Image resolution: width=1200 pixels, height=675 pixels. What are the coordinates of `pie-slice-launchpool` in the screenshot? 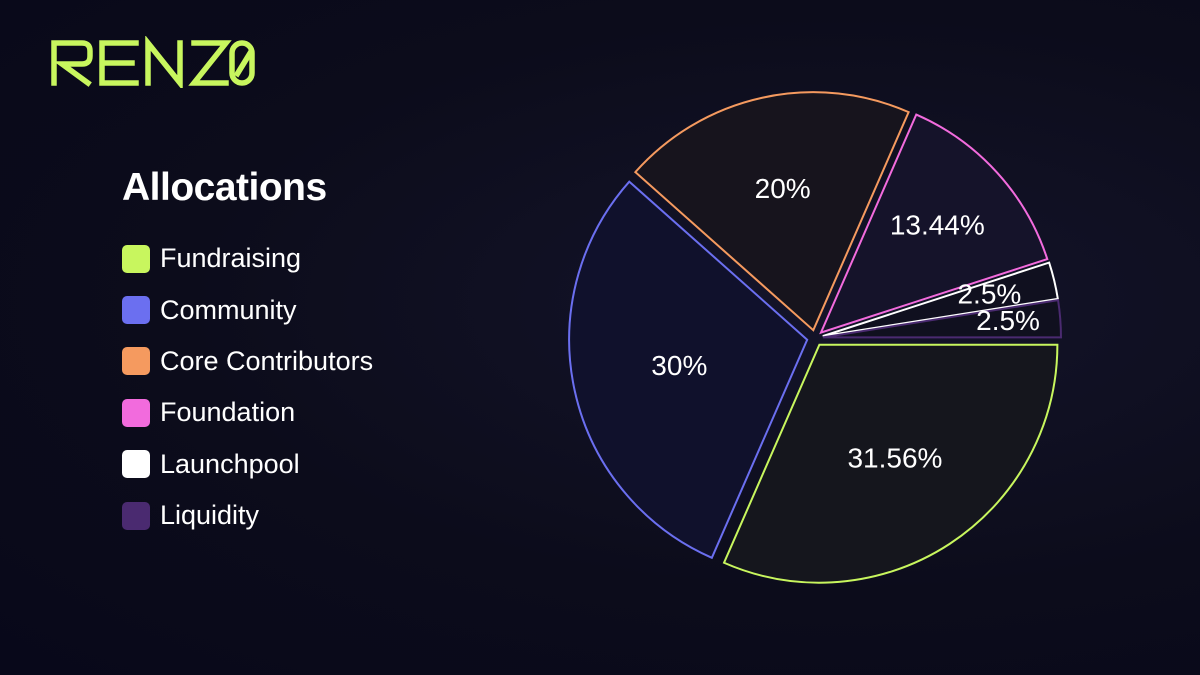 It's located at (940, 299).